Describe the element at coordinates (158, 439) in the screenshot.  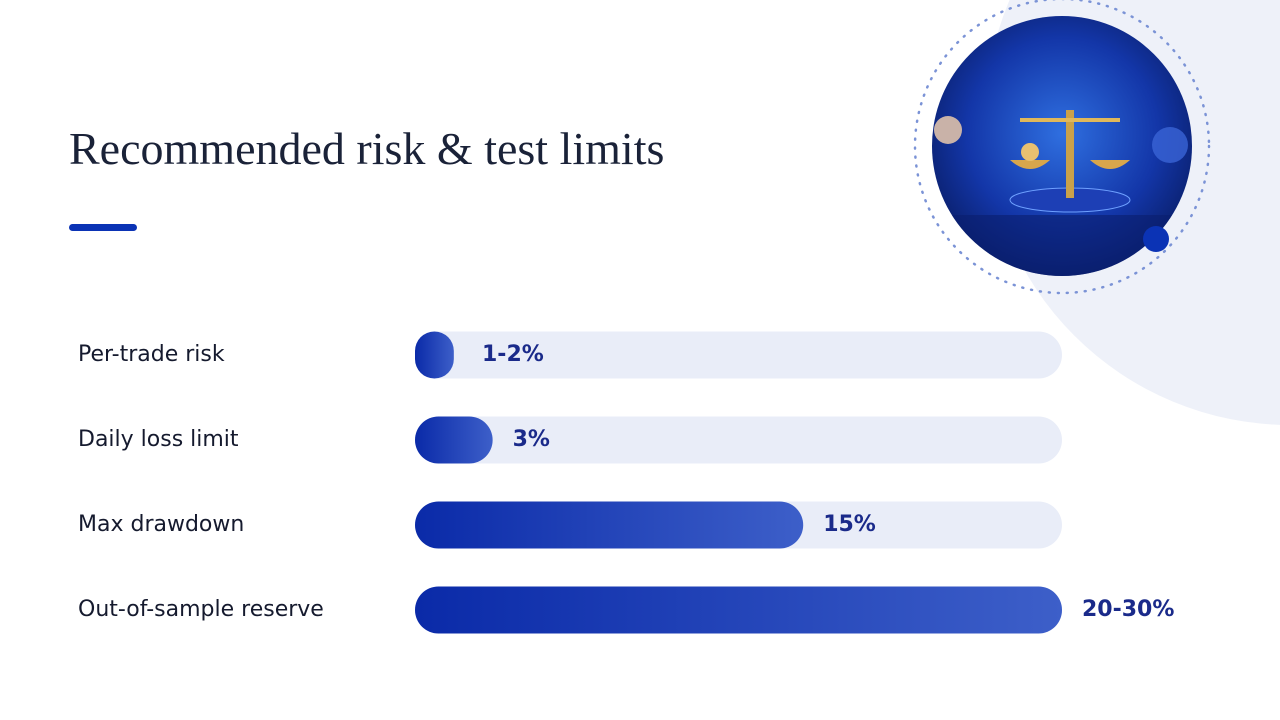
I see `category-label: Daily loss limit` at that location.